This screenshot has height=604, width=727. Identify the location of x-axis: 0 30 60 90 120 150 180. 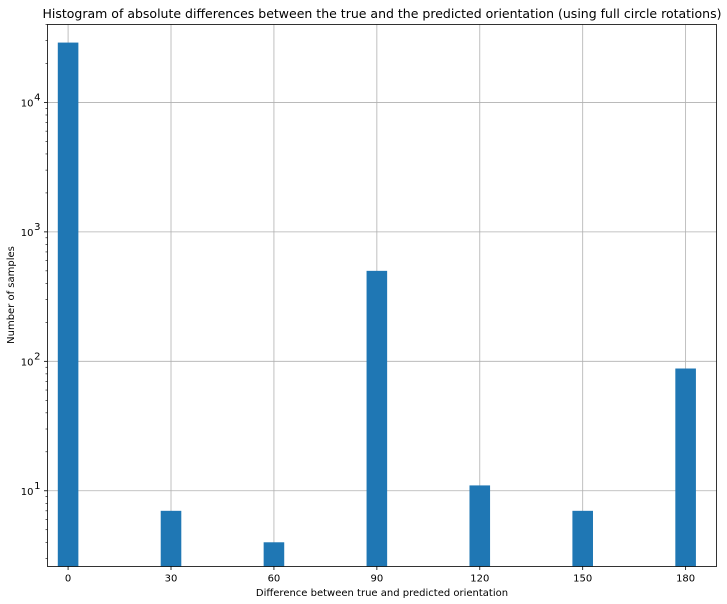
(380, 575).